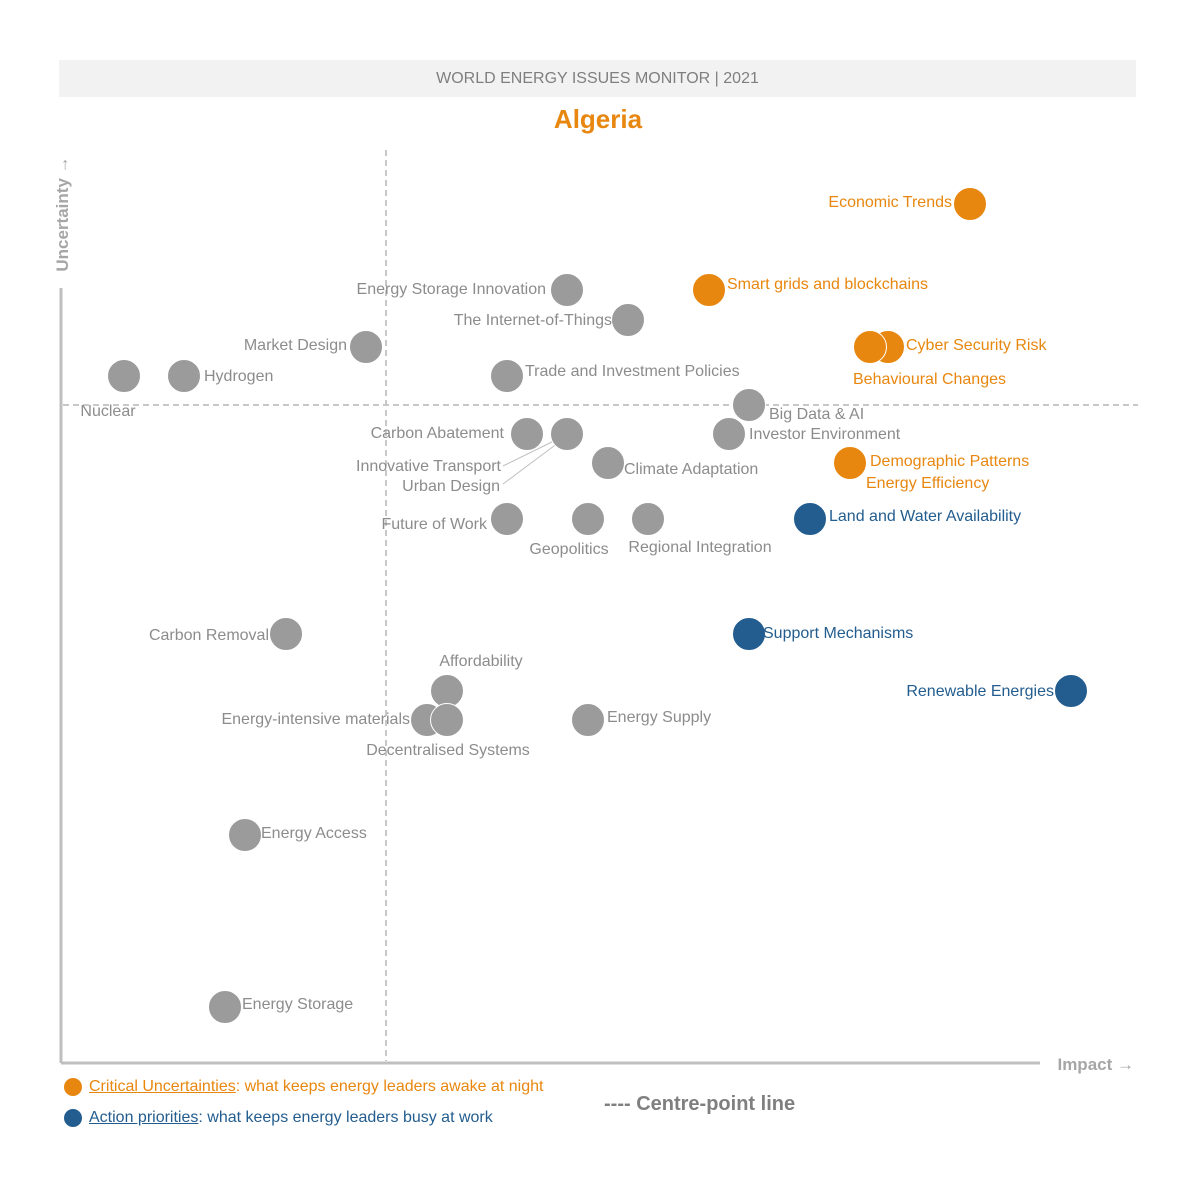  I want to click on label-trade-and-investment-policies: Trade and Investment Policies, so click(632, 371).